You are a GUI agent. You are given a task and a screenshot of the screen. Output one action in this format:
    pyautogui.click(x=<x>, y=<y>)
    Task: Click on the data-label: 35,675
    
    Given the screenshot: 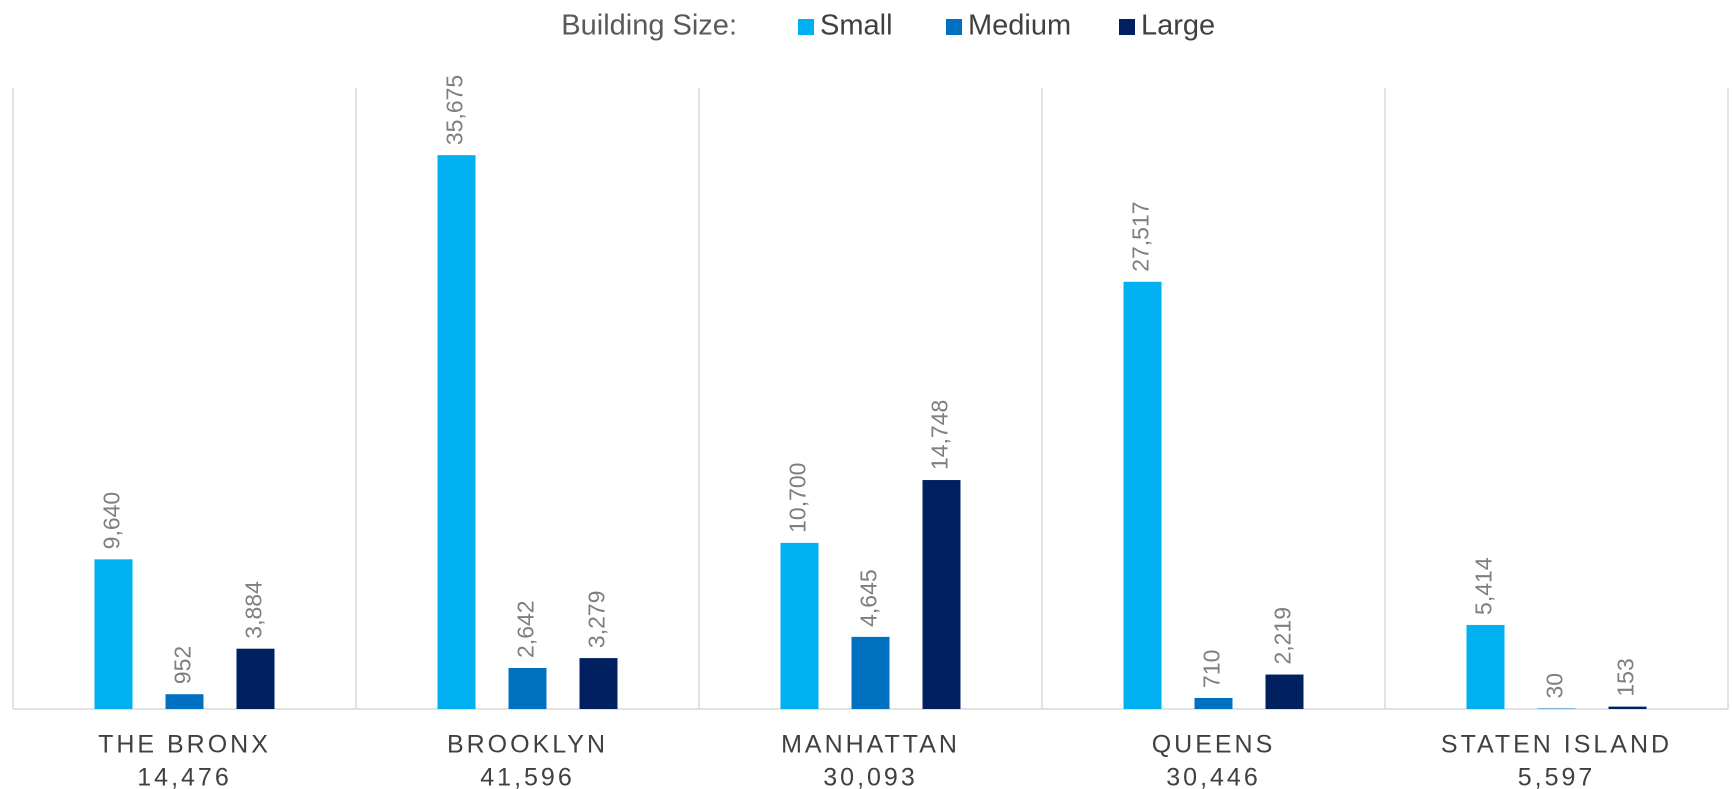 What is the action you would take?
    pyautogui.click(x=455, y=110)
    